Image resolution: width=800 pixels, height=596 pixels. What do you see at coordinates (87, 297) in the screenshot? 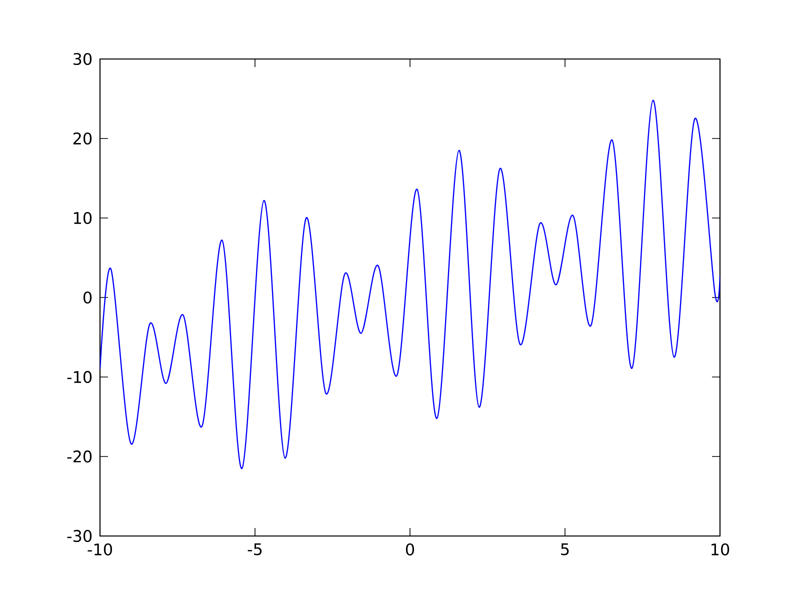
I see `y-tick-label: 0` at bounding box center [87, 297].